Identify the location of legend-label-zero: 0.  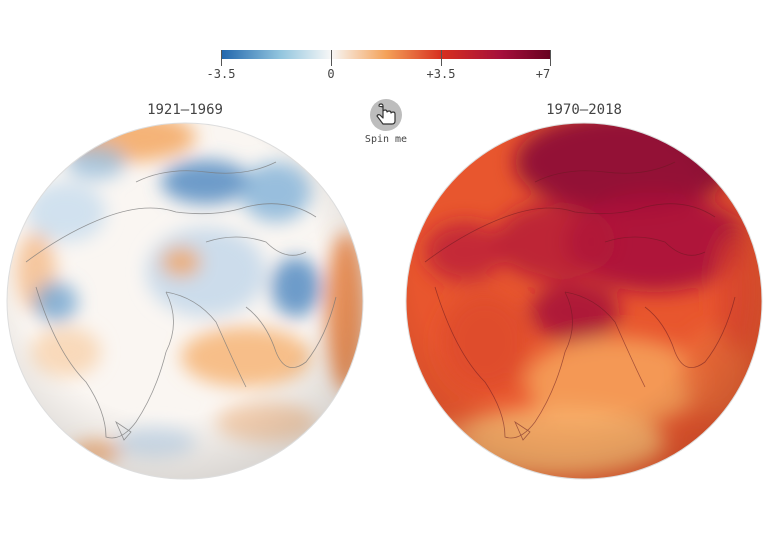
(331, 74).